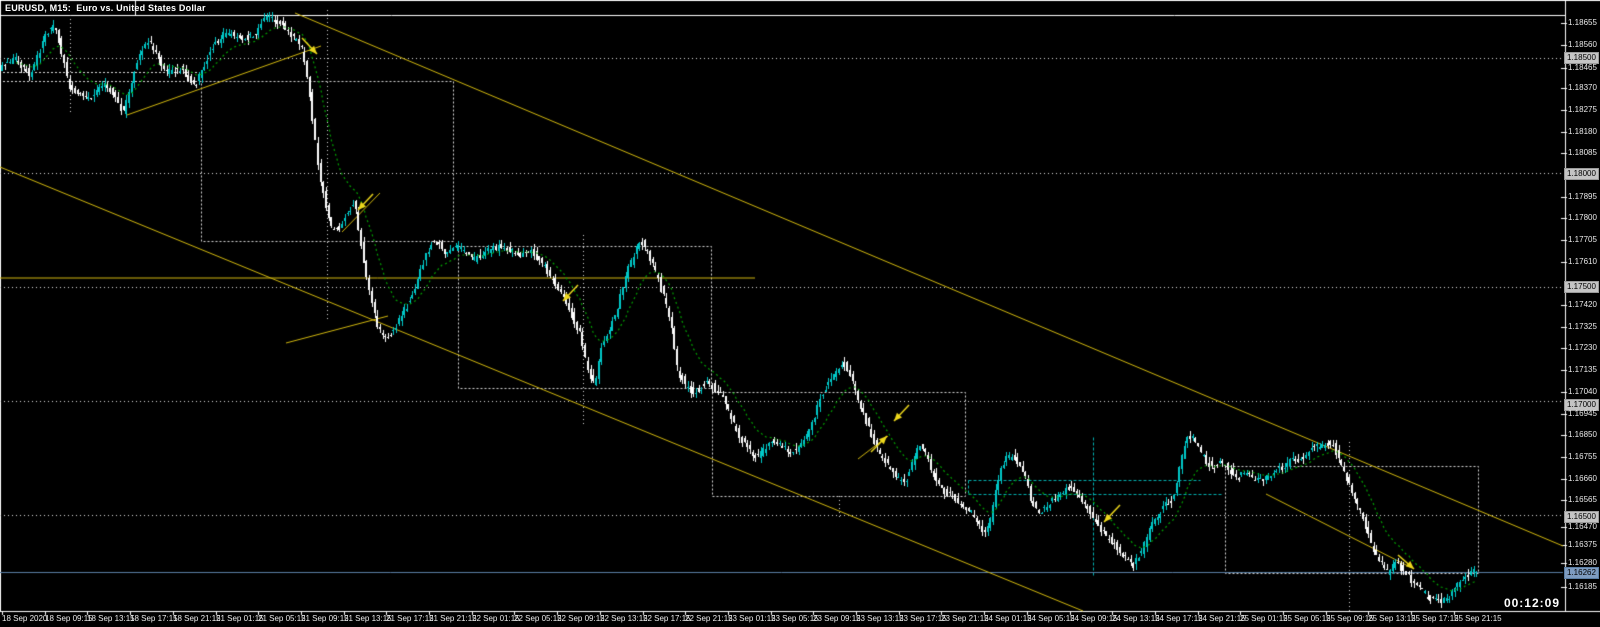 Image resolution: width=1600 pixels, height=627 pixels. What do you see at coordinates (1478, 618) in the screenshot?
I see `time-axis-label: 25 Sep 21:15` at bounding box center [1478, 618].